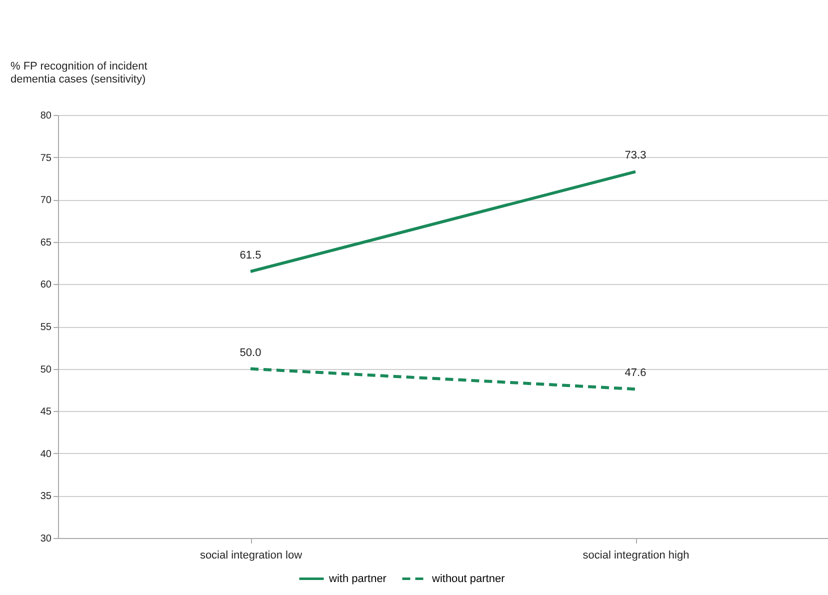  What do you see at coordinates (635, 373) in the screenshot?
I see `data-label: 47.6` at bounding box center [635, 373].